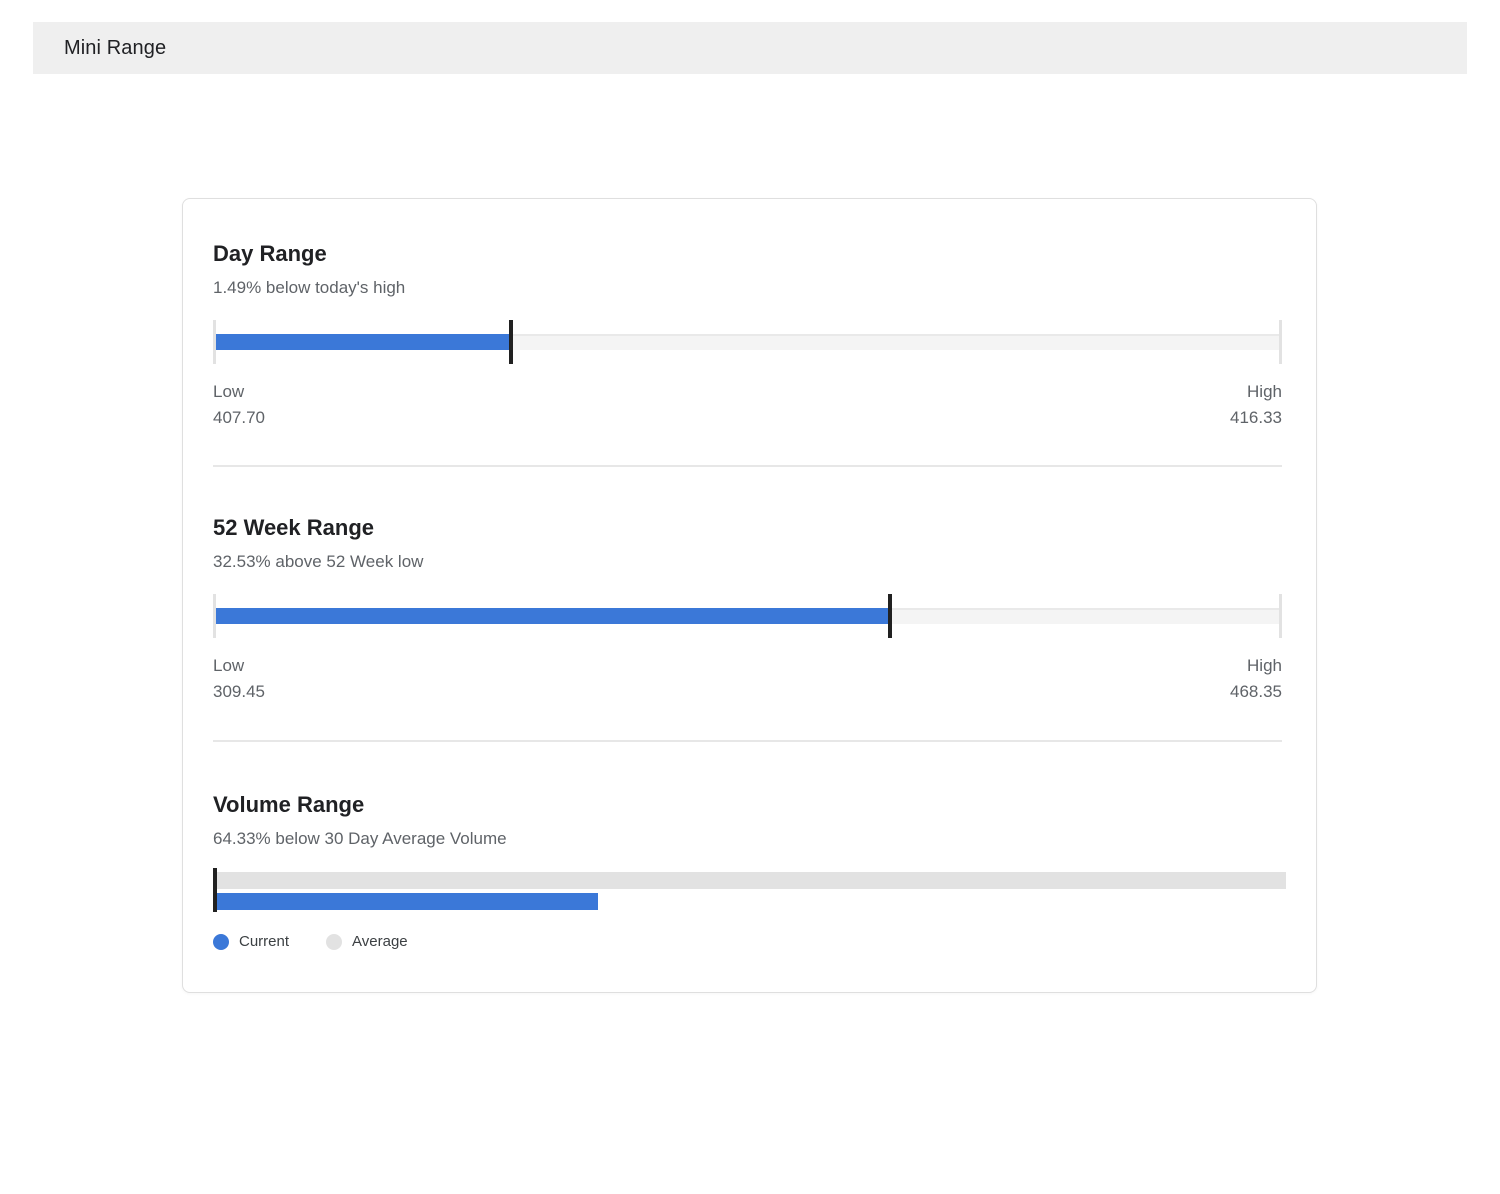 Image resolution: width=1500 pixels, height=1194 pixels. I want to click on day-range-current-marker, so click(511, 342).